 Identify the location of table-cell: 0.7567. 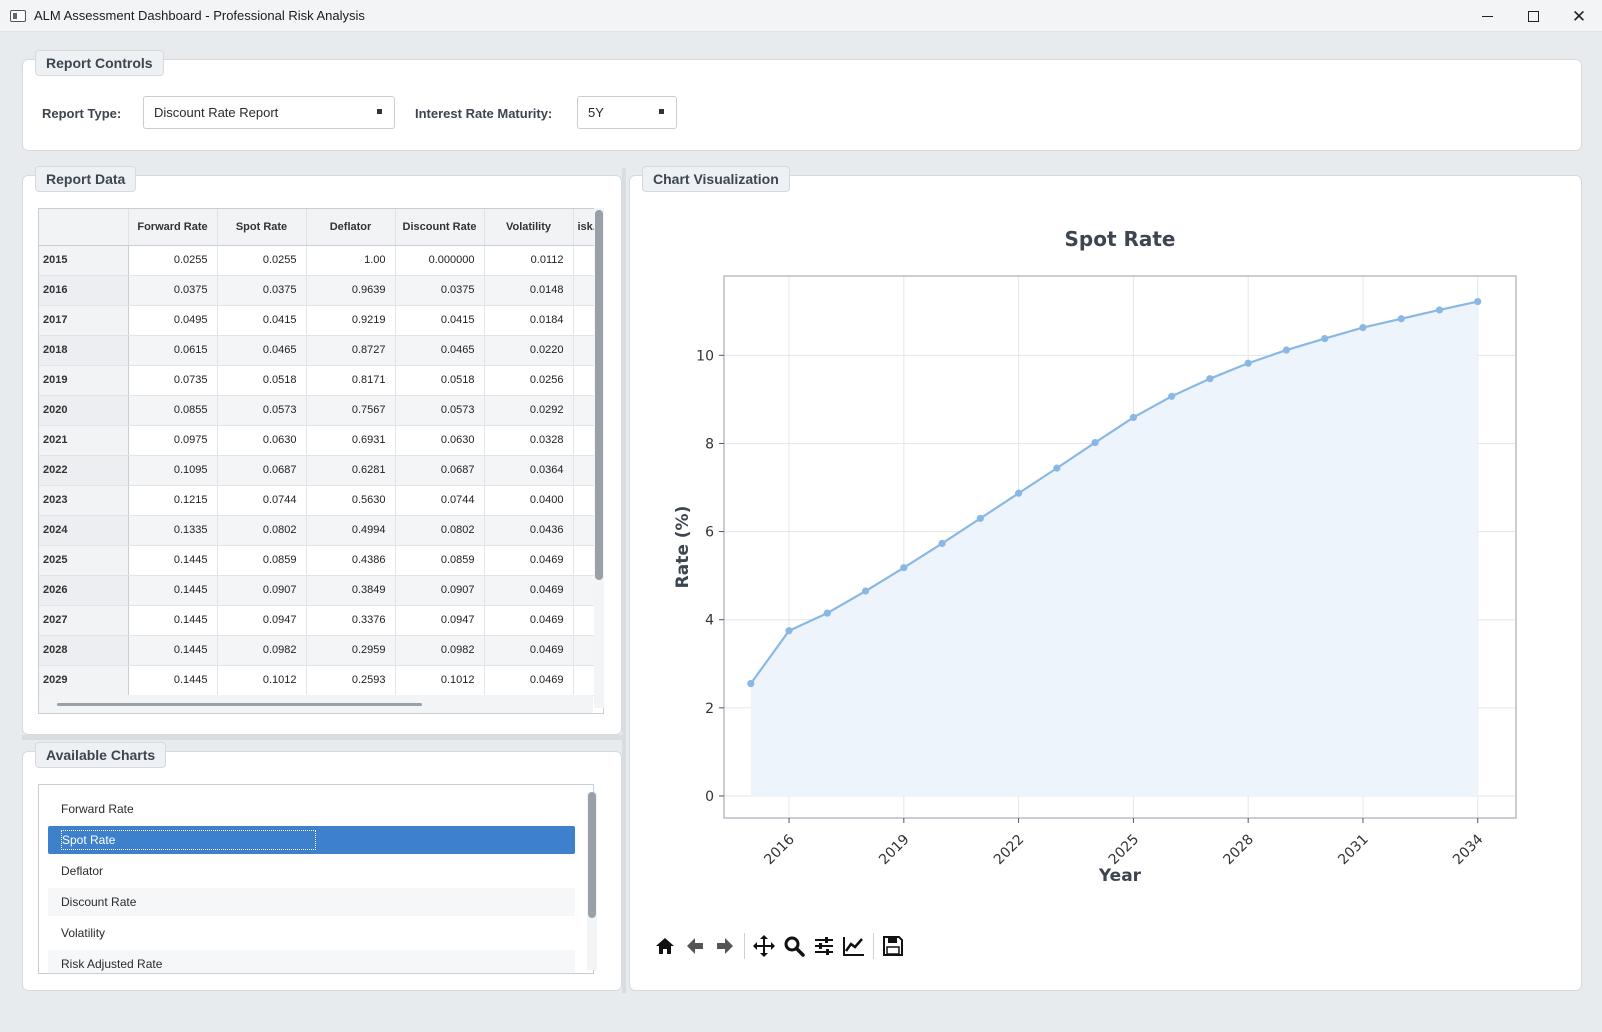
(351, 410).